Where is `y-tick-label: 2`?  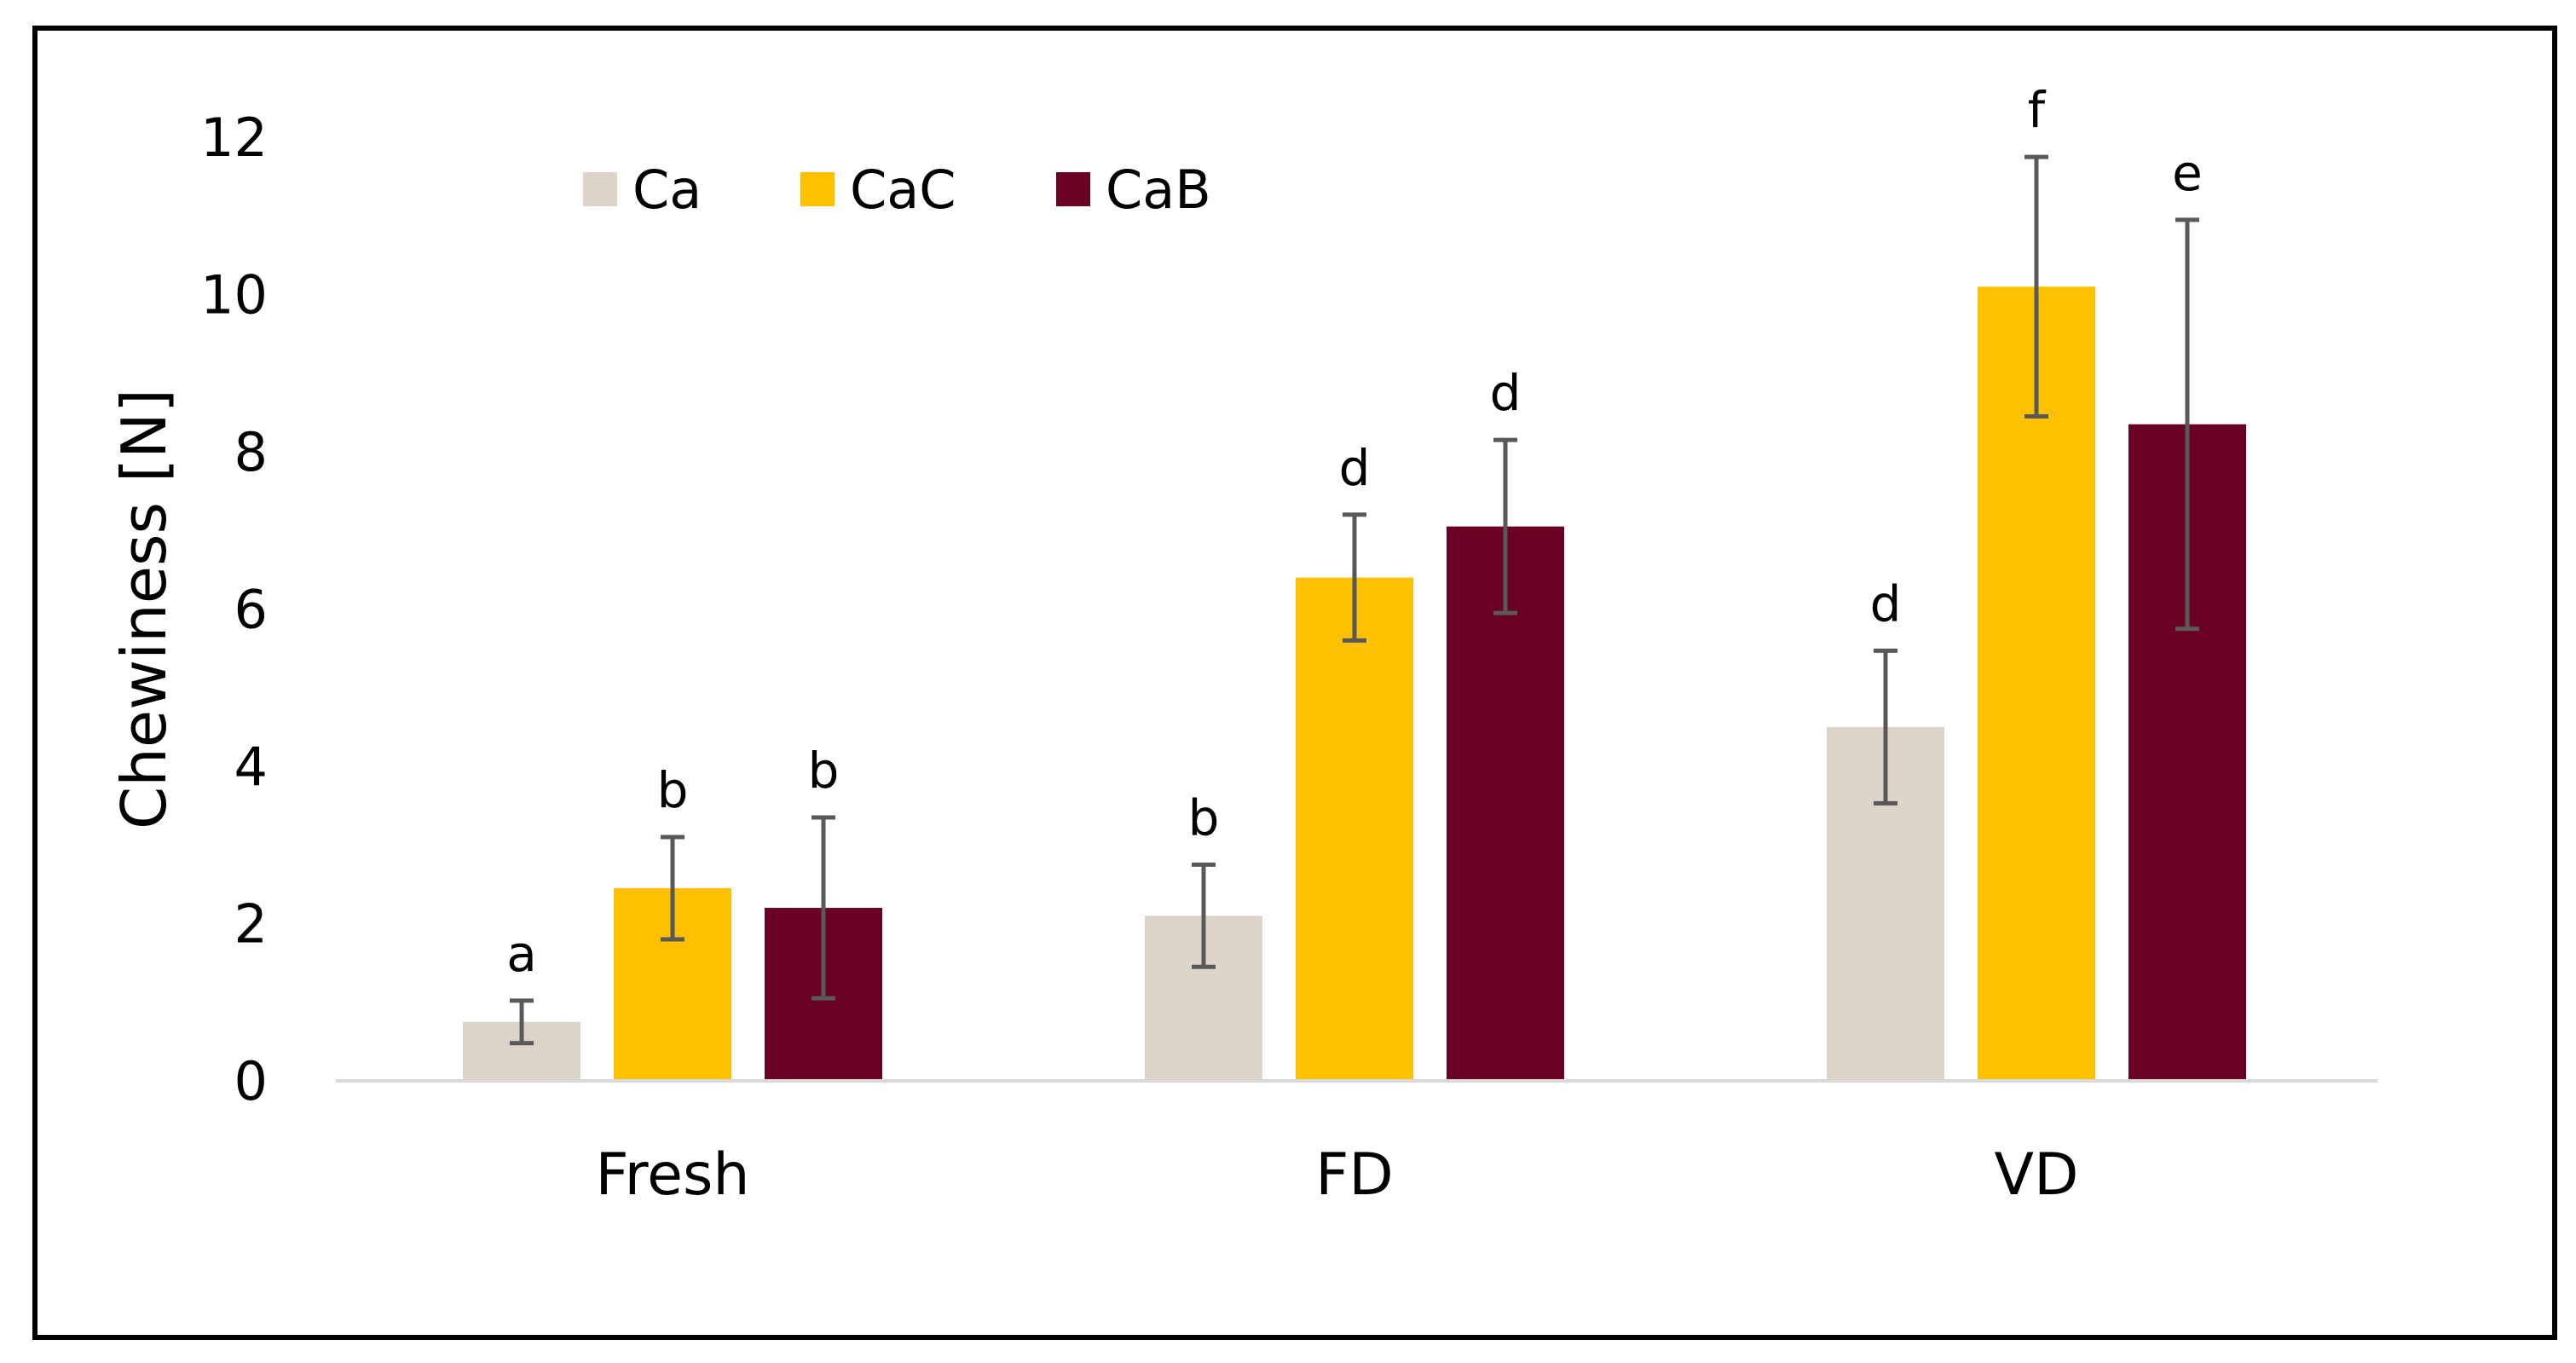
y-tick-label: 2 is located at coordinates (251, 924).